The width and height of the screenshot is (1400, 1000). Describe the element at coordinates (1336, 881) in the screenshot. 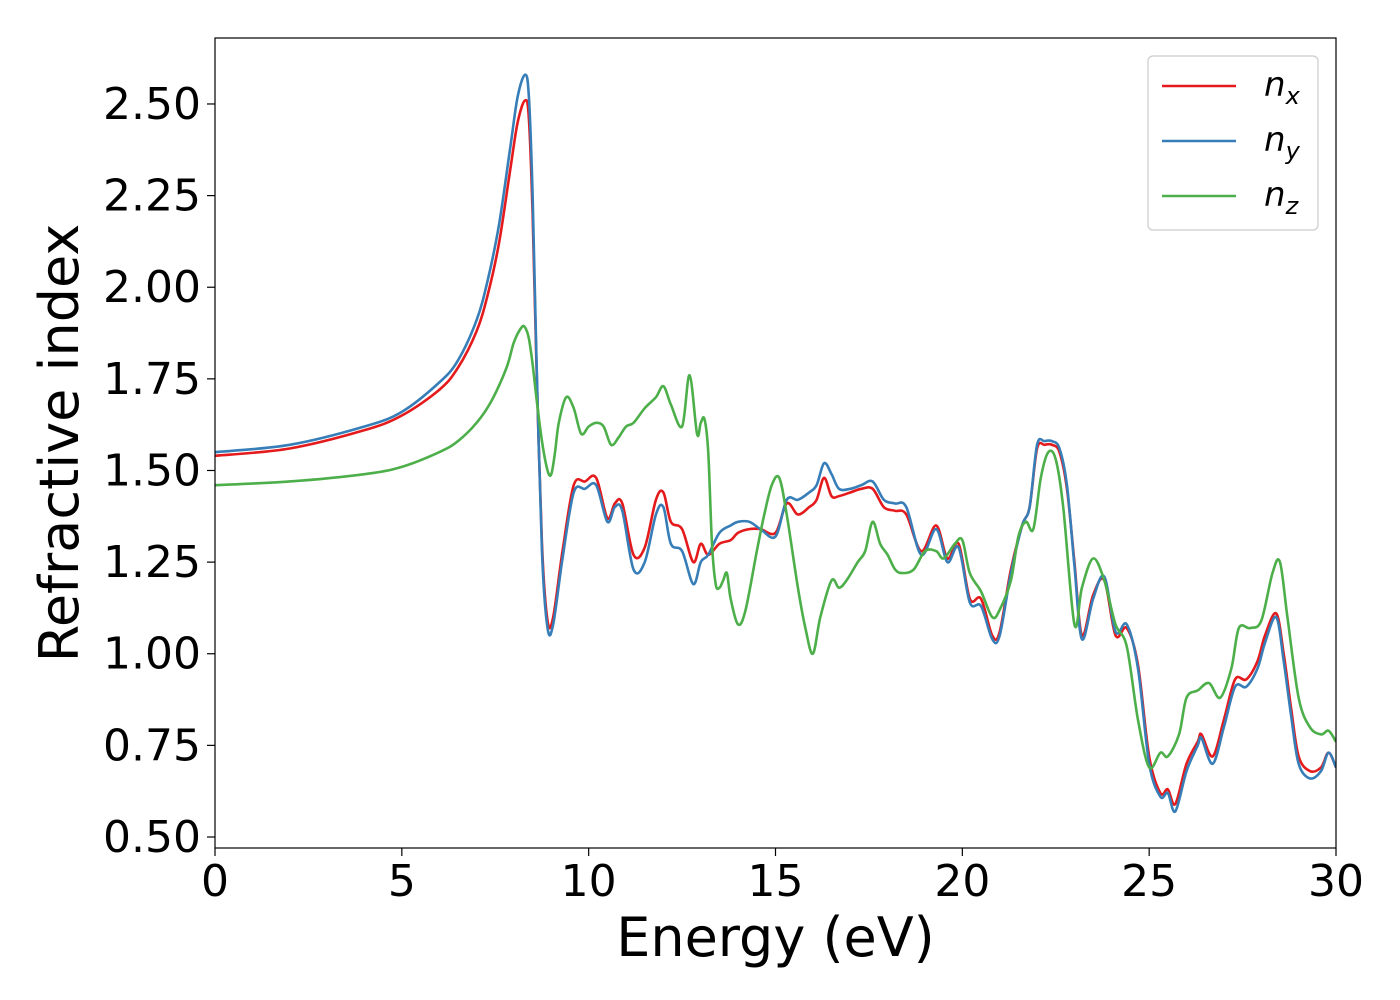

I see `x-tick-label: 30` at that location.